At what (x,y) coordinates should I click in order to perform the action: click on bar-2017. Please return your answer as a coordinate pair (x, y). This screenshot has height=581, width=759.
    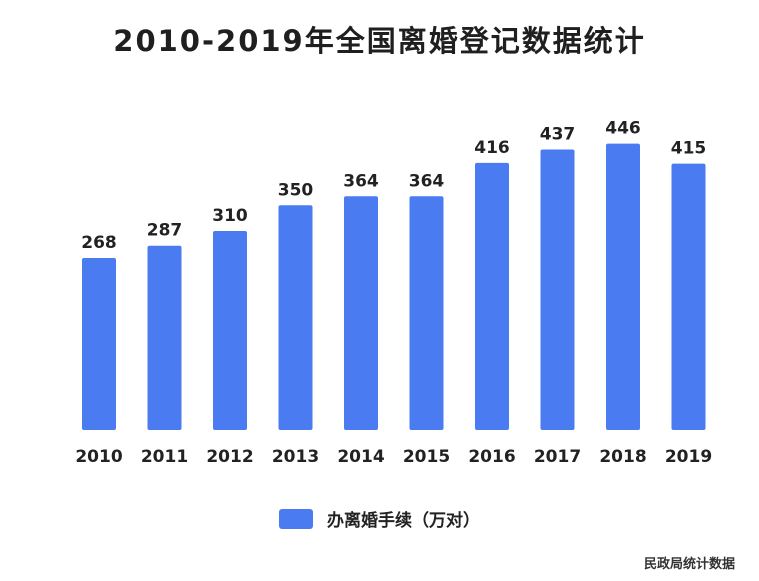
    Looking at the image, I should click on (557, 290).